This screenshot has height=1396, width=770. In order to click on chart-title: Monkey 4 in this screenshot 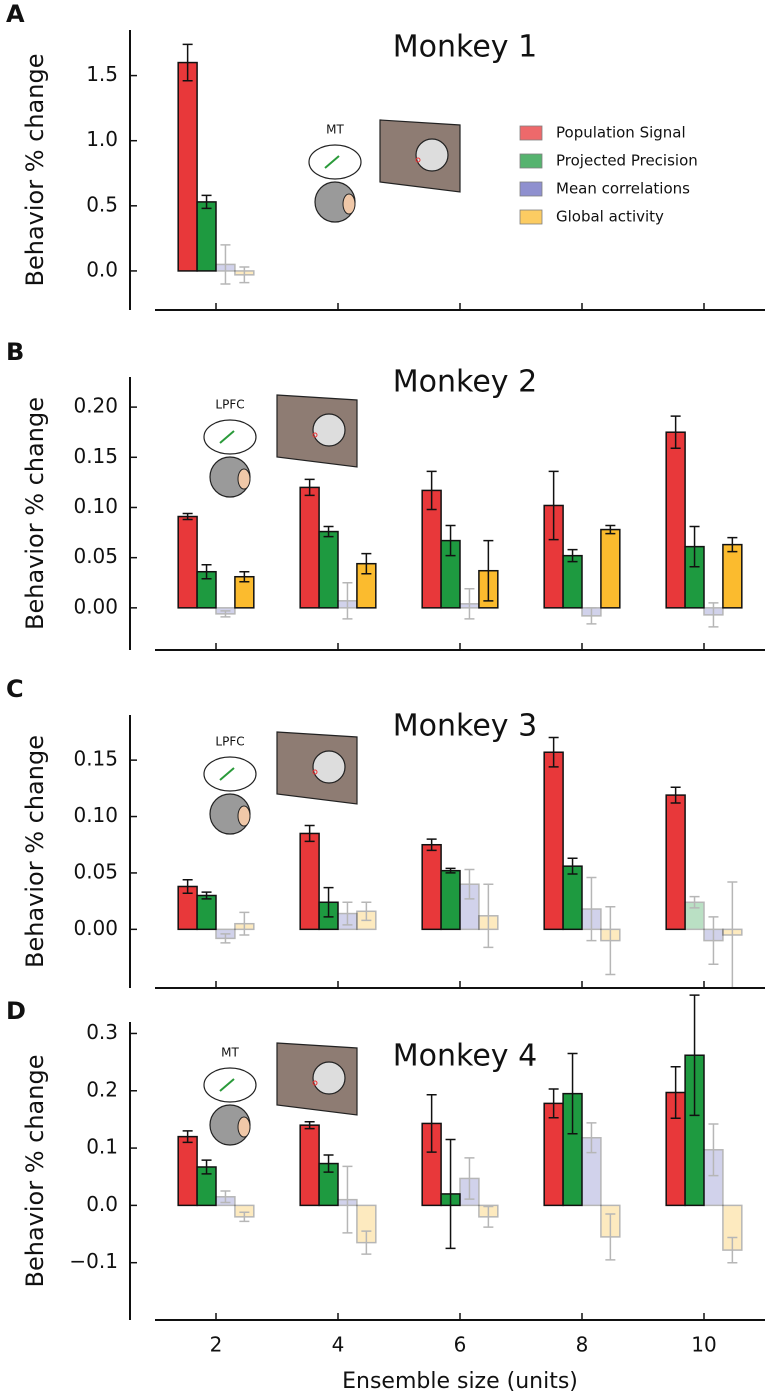, I will do `click(465, 1056)`.